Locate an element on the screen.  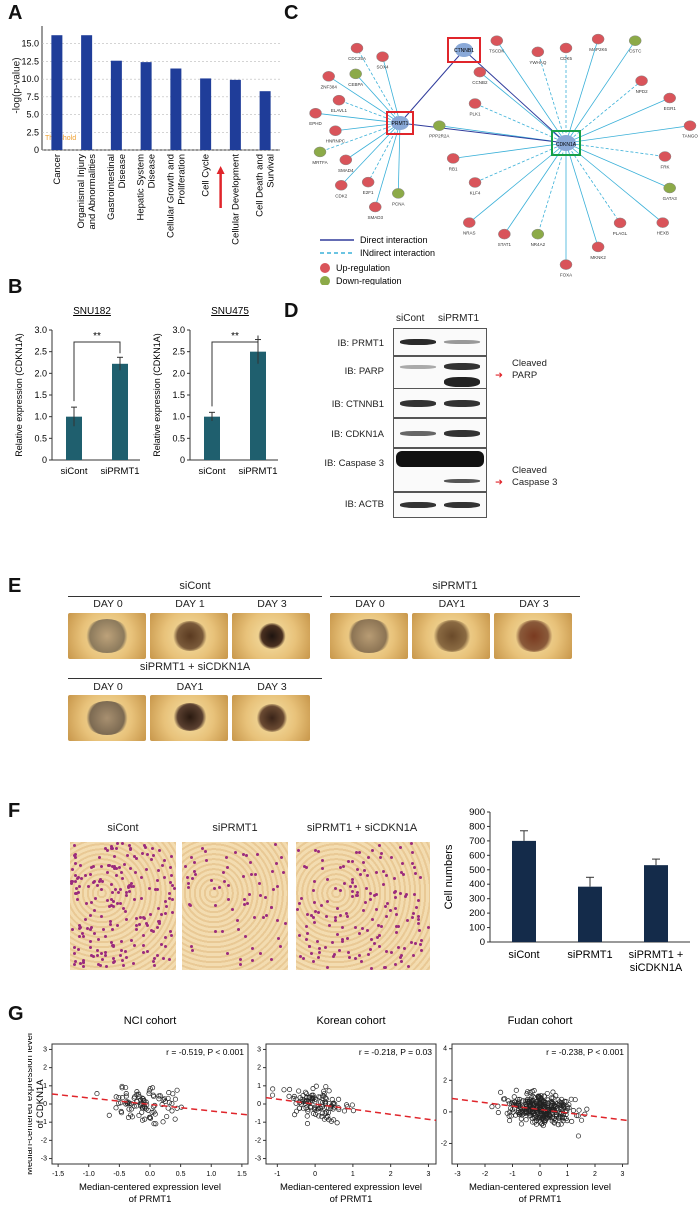
network-node-label: ZNF384 is located at coordinates (329, 86).